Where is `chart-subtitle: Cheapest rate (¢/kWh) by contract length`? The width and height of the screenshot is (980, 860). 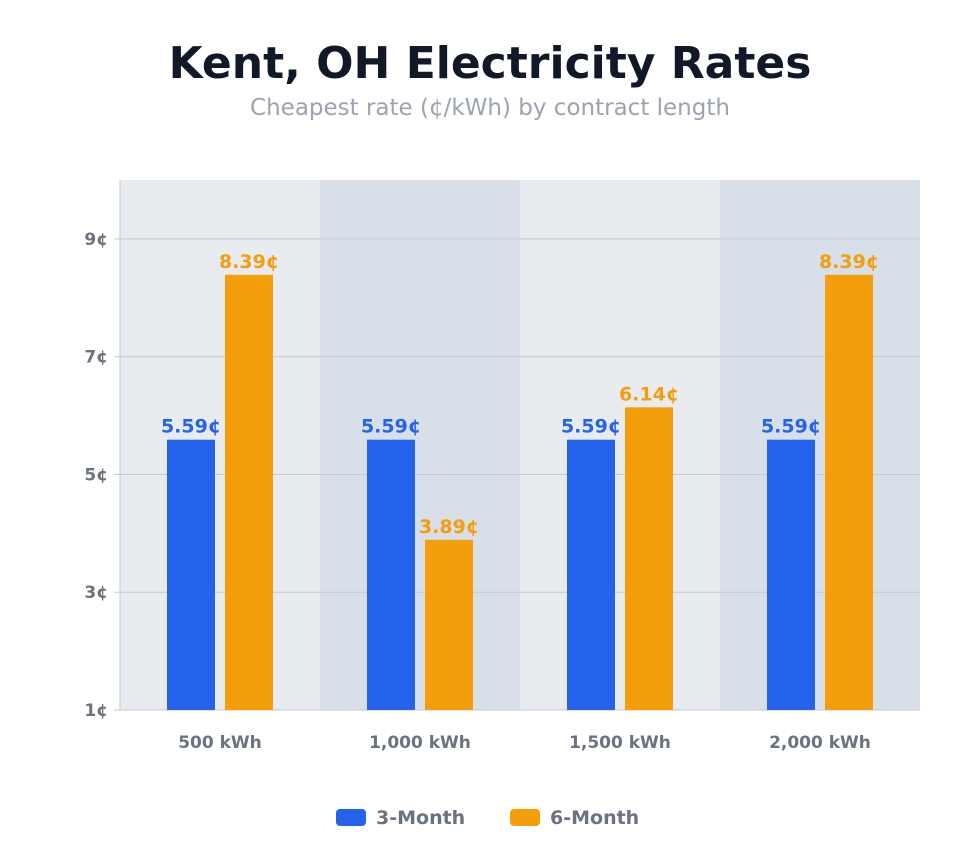
chart-subtitle: Cheapest rate (¢/kWh) by contract length is located at coordinates (490, 108).